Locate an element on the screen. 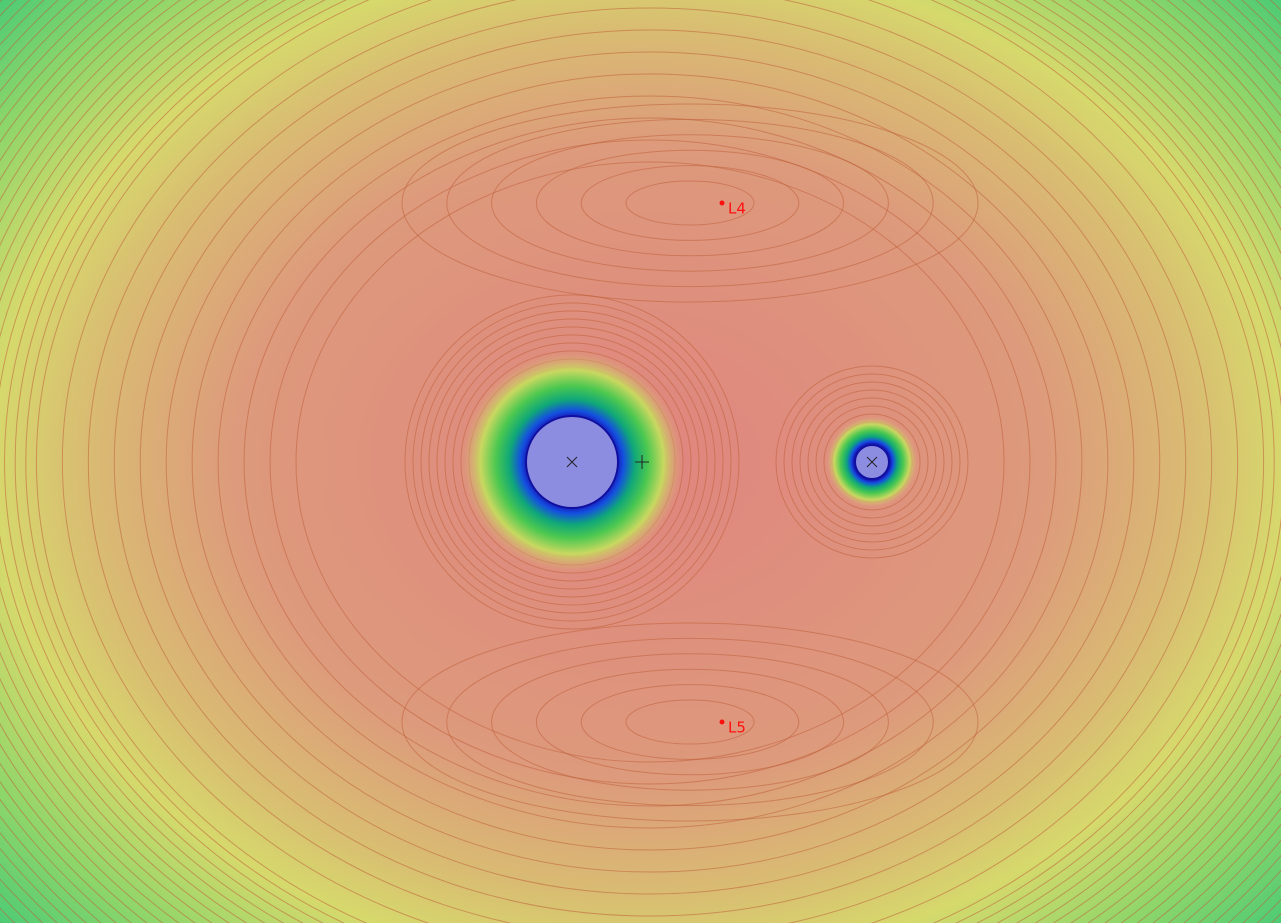 Image resolution: width=1281 pixels, height=923 pixels. l4-label: L4 is located at coordinates (737, 209).